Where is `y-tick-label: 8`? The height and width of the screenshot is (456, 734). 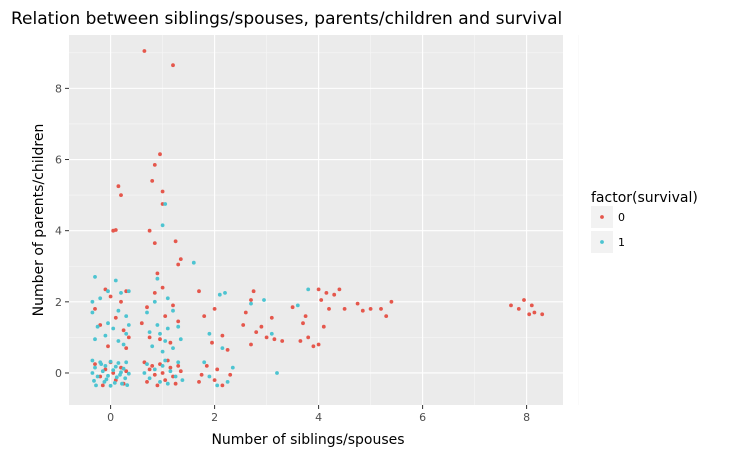
y-tick-label: 8 is located at coordinates (58, 88).